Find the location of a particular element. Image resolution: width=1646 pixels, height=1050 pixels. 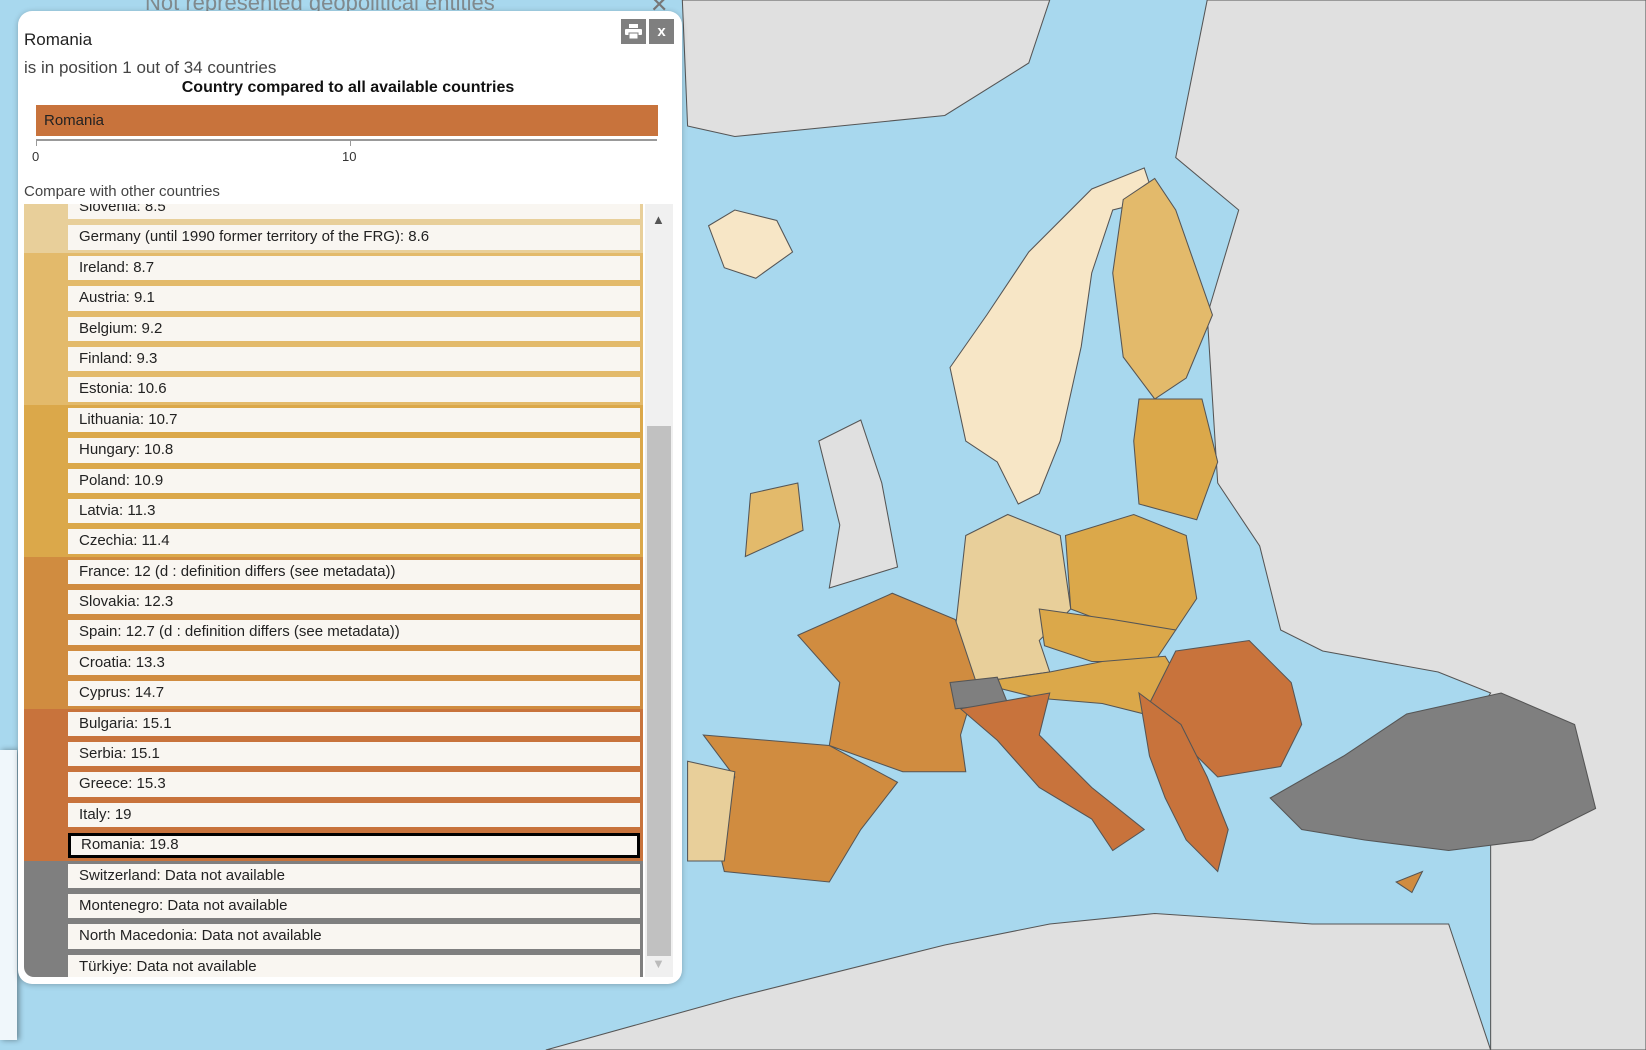

list-item: Lithuania: 10.7 is located at coordinates (333, 420).